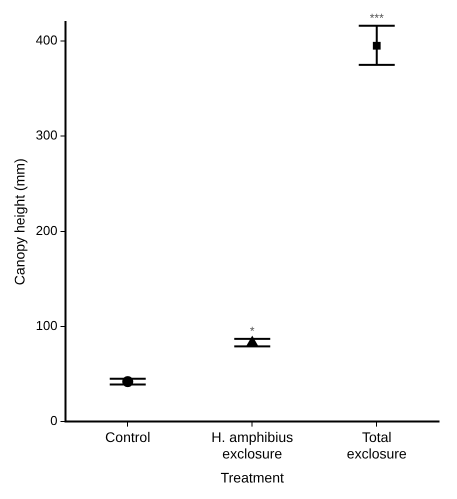  Describe the element at coordinates (54, 420) in the screenshot. I see `y-tick-label: 0` at that location.